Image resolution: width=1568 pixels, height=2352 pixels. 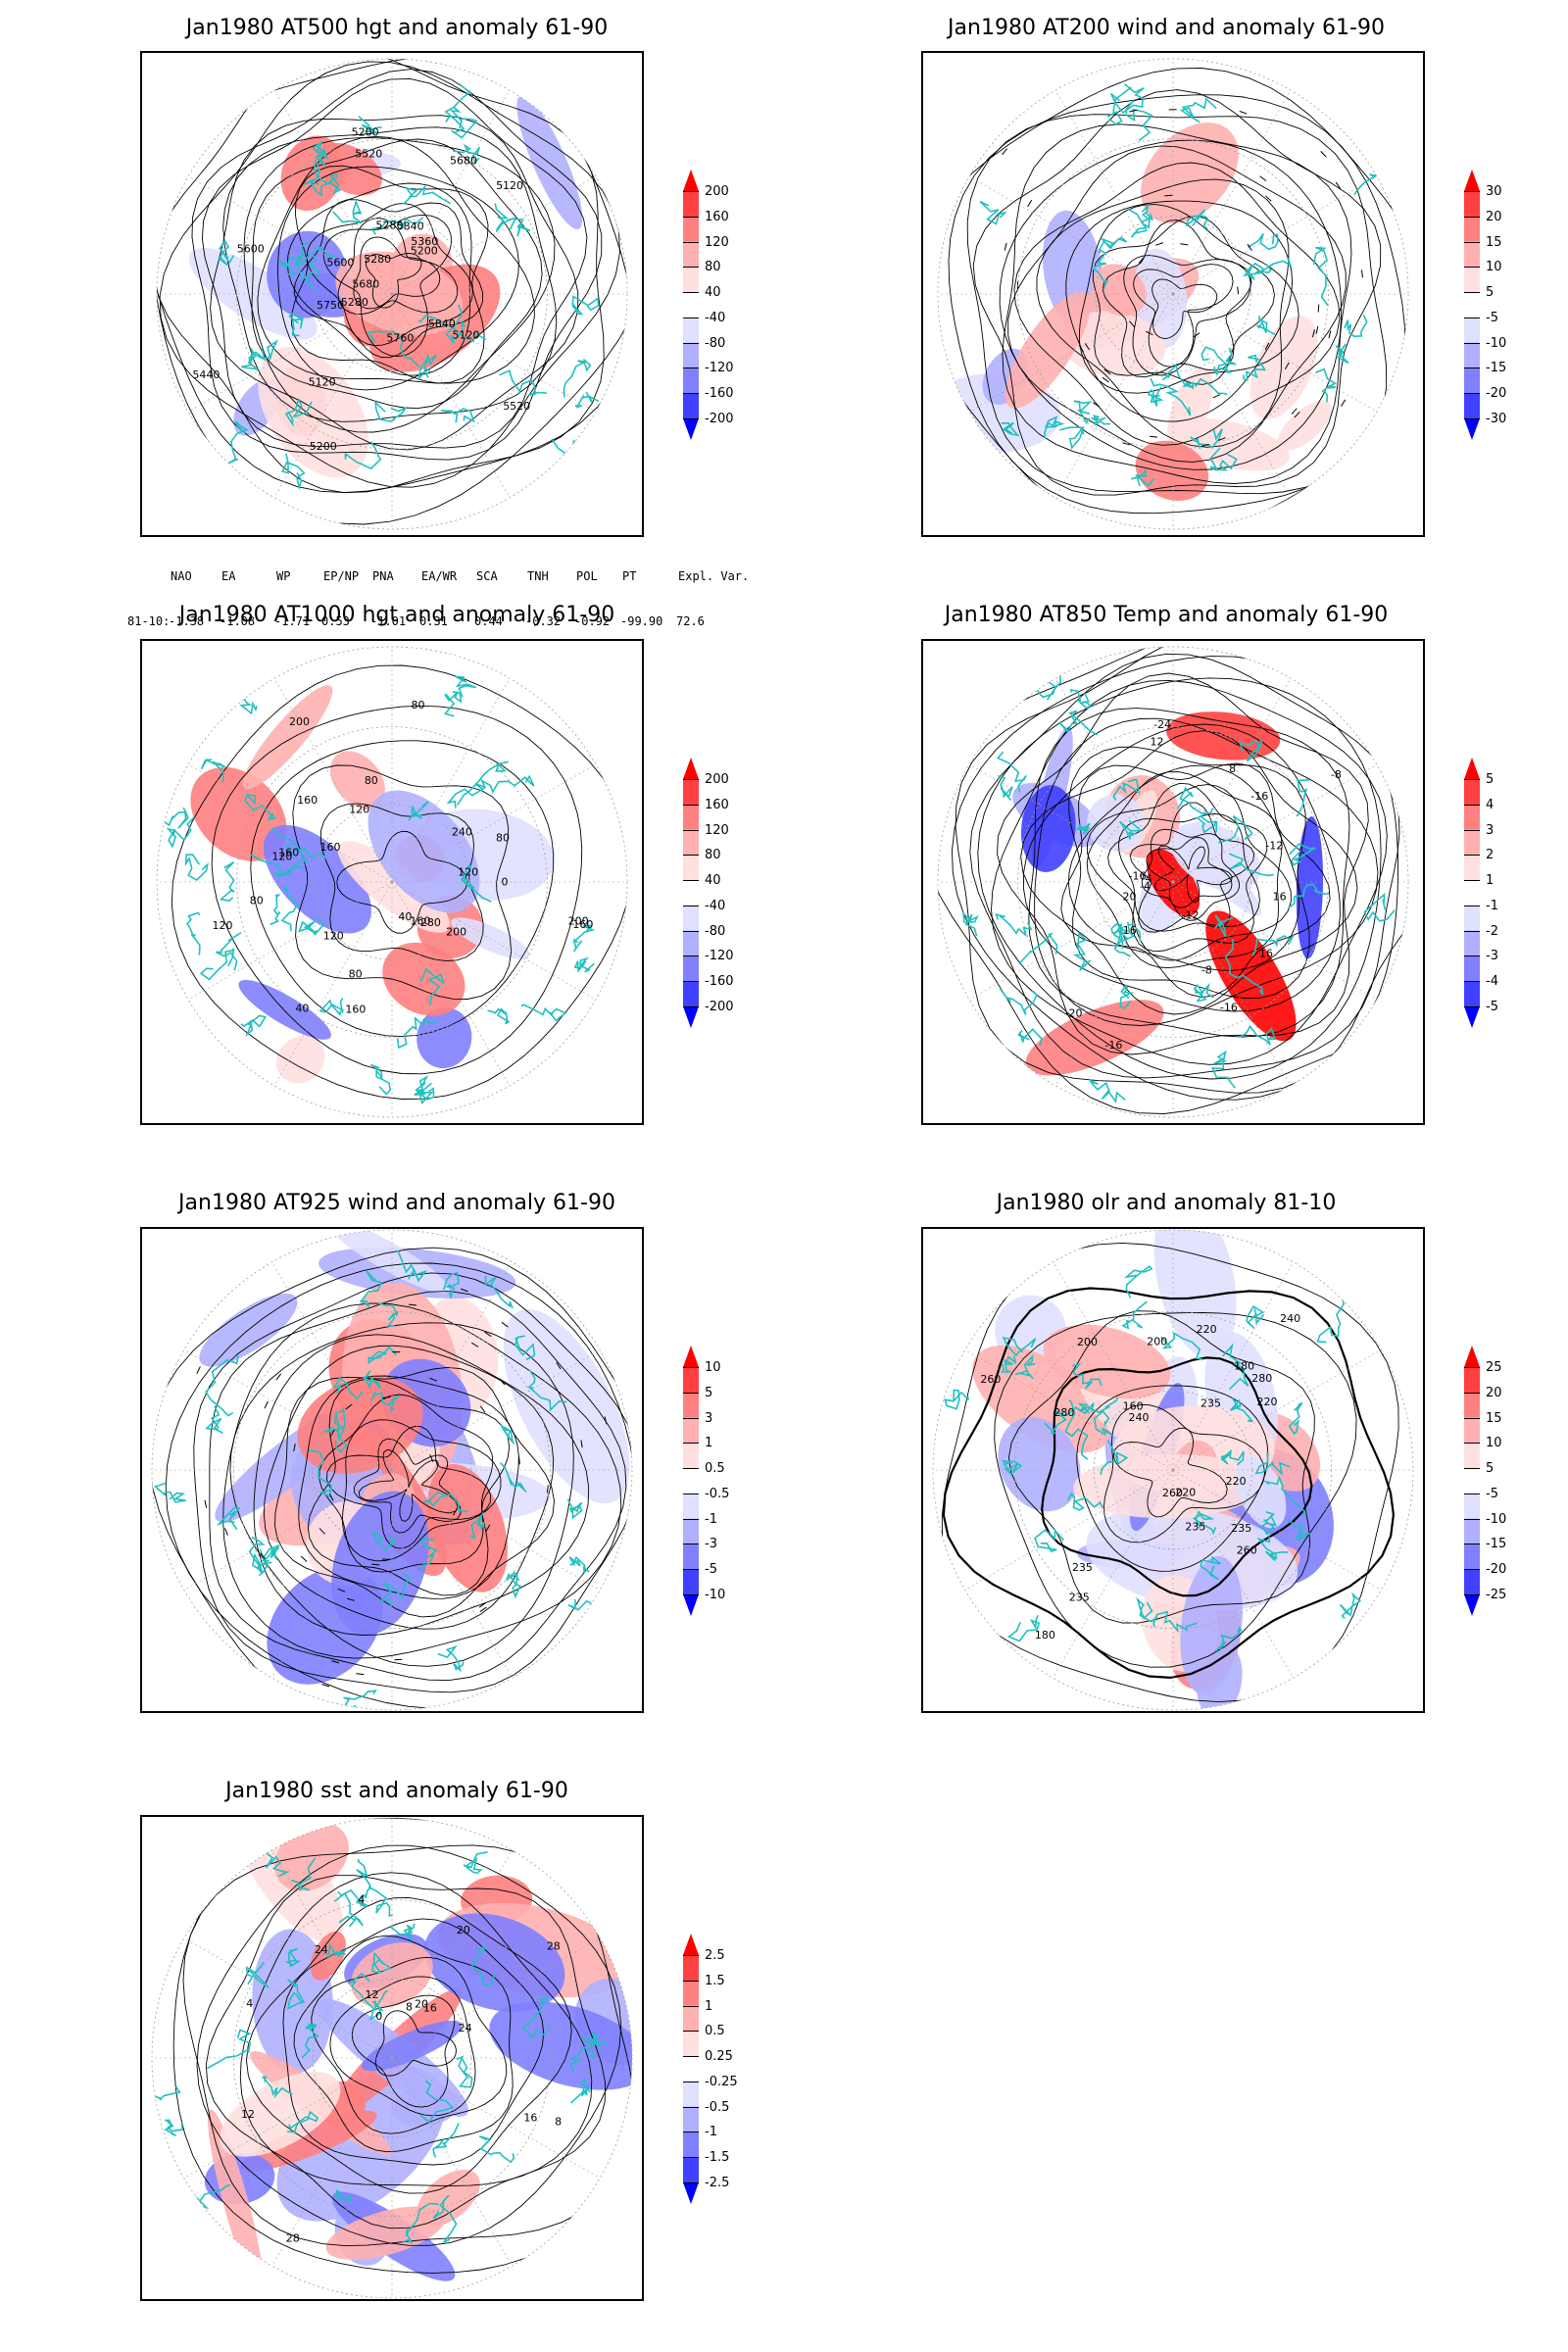 I want to click on colorbar-top-arrow, so click(x=1472, y=768).